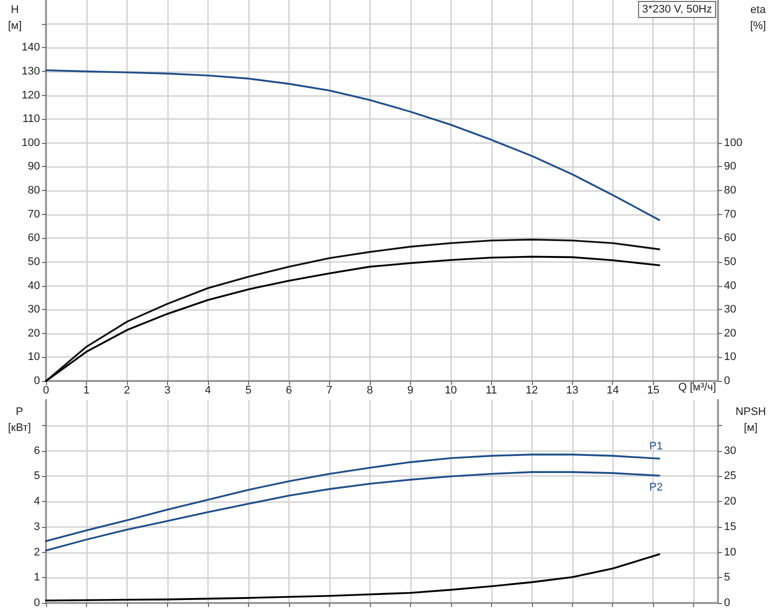 This screenshot has width=774, height=611. I want to click on y-tick-label: 30, so click(34, 310).